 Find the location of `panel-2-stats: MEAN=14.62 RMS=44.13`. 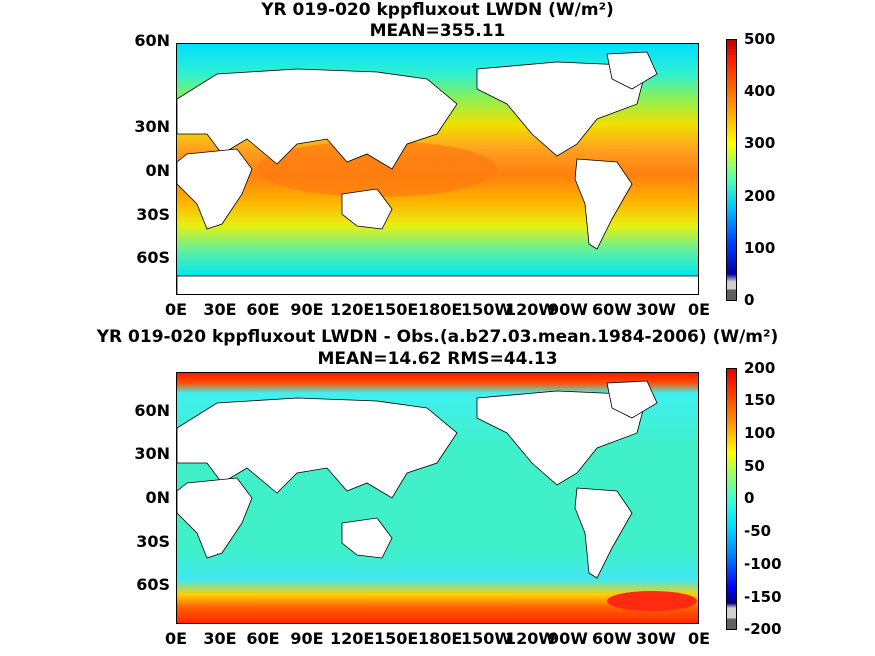

panel-2-stats: MEAN=14.62 RMS=44.13 is located at coordinates (437, 359).